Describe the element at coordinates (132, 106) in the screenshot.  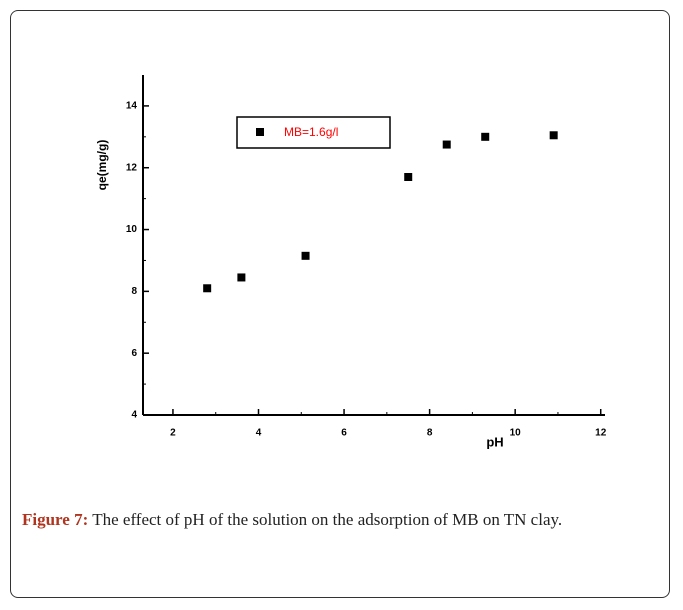
I see `y-tick-label: 14` at that location.